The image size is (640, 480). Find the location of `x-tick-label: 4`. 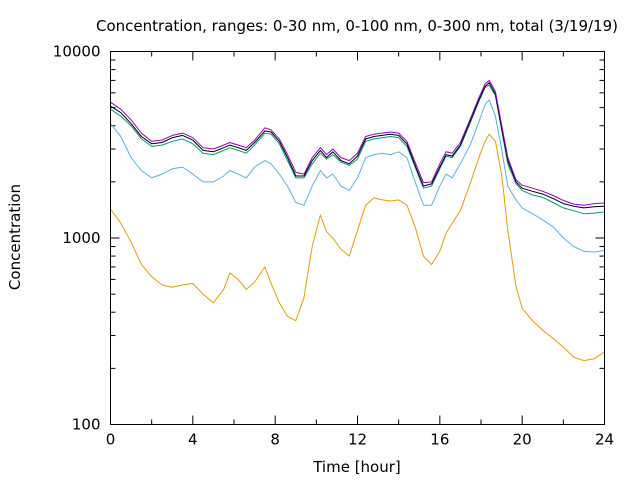

x-tick-label: 4 is located at coordinates (193, 440).